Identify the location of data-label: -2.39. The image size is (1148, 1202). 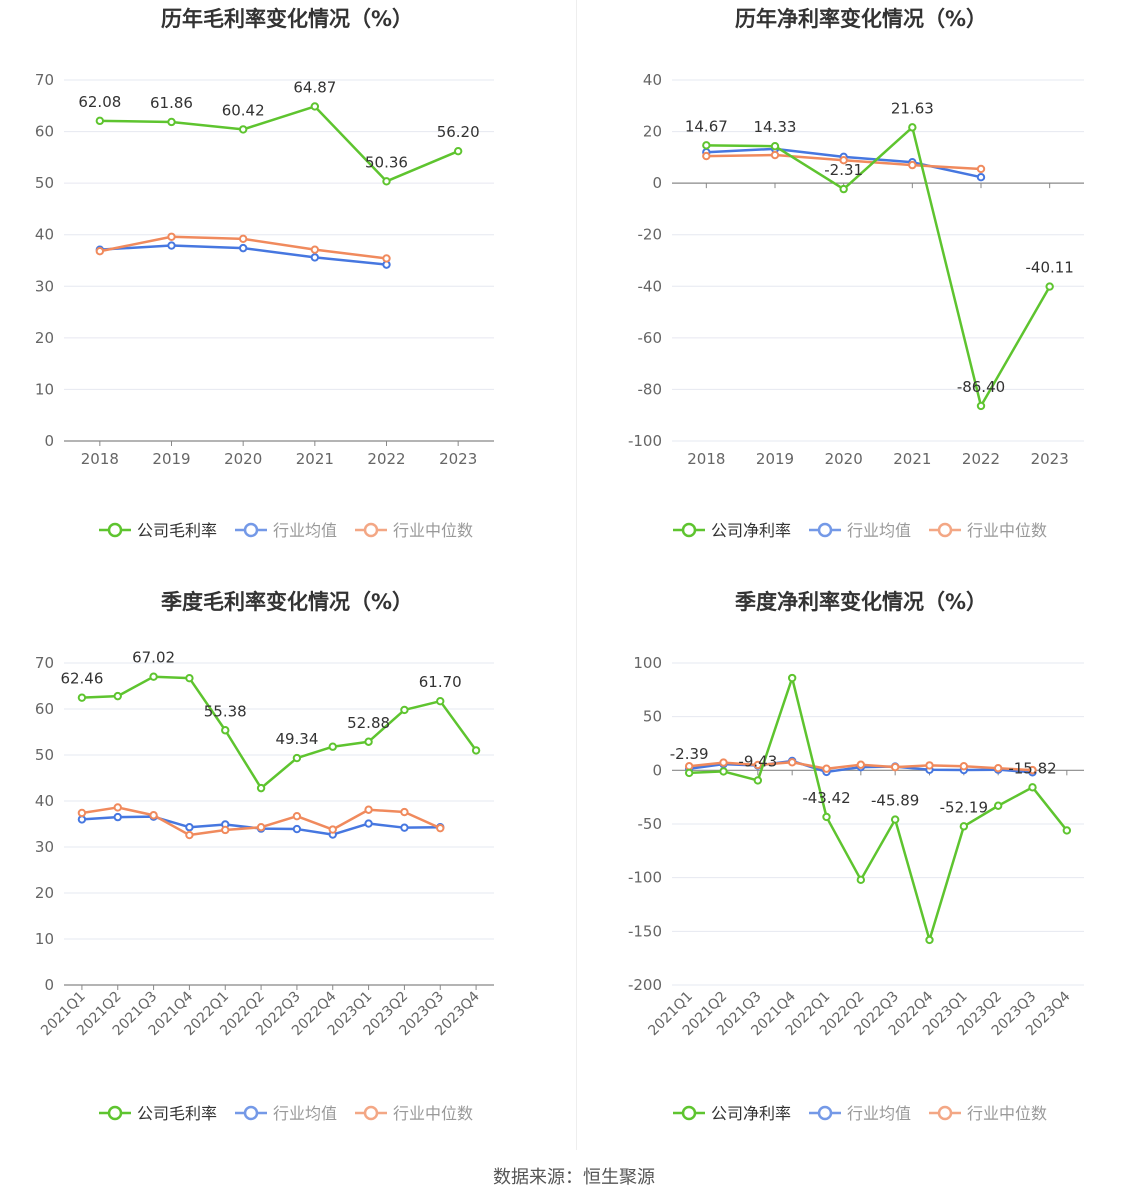
(689, 754).